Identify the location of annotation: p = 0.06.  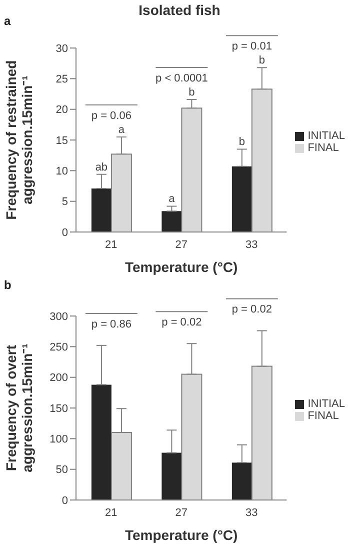
(111, 116).